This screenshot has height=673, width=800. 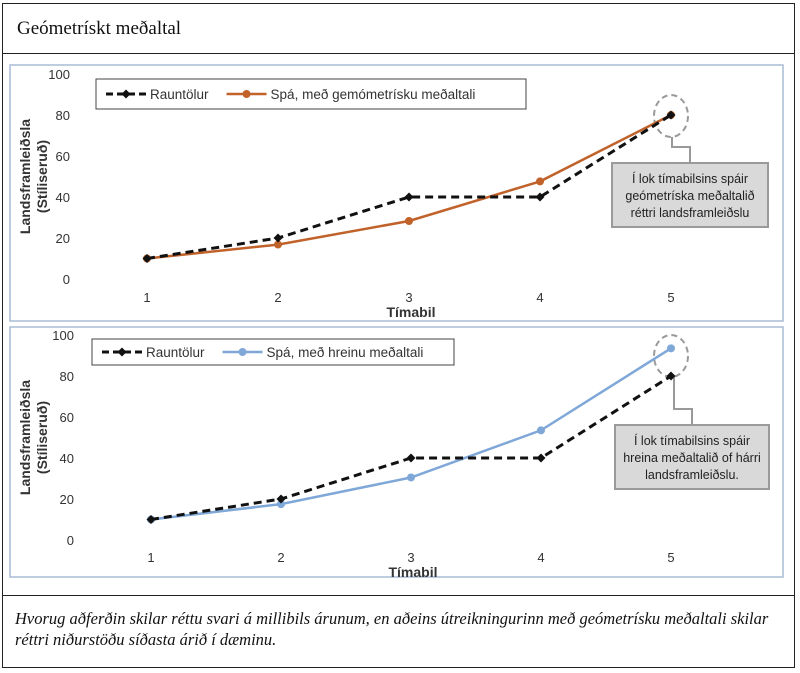 What do you see at coordinates (690, 213) in the screenshot?
I see `callout-text: réttri landsframleiðslu` at bounding box center [690, 213].